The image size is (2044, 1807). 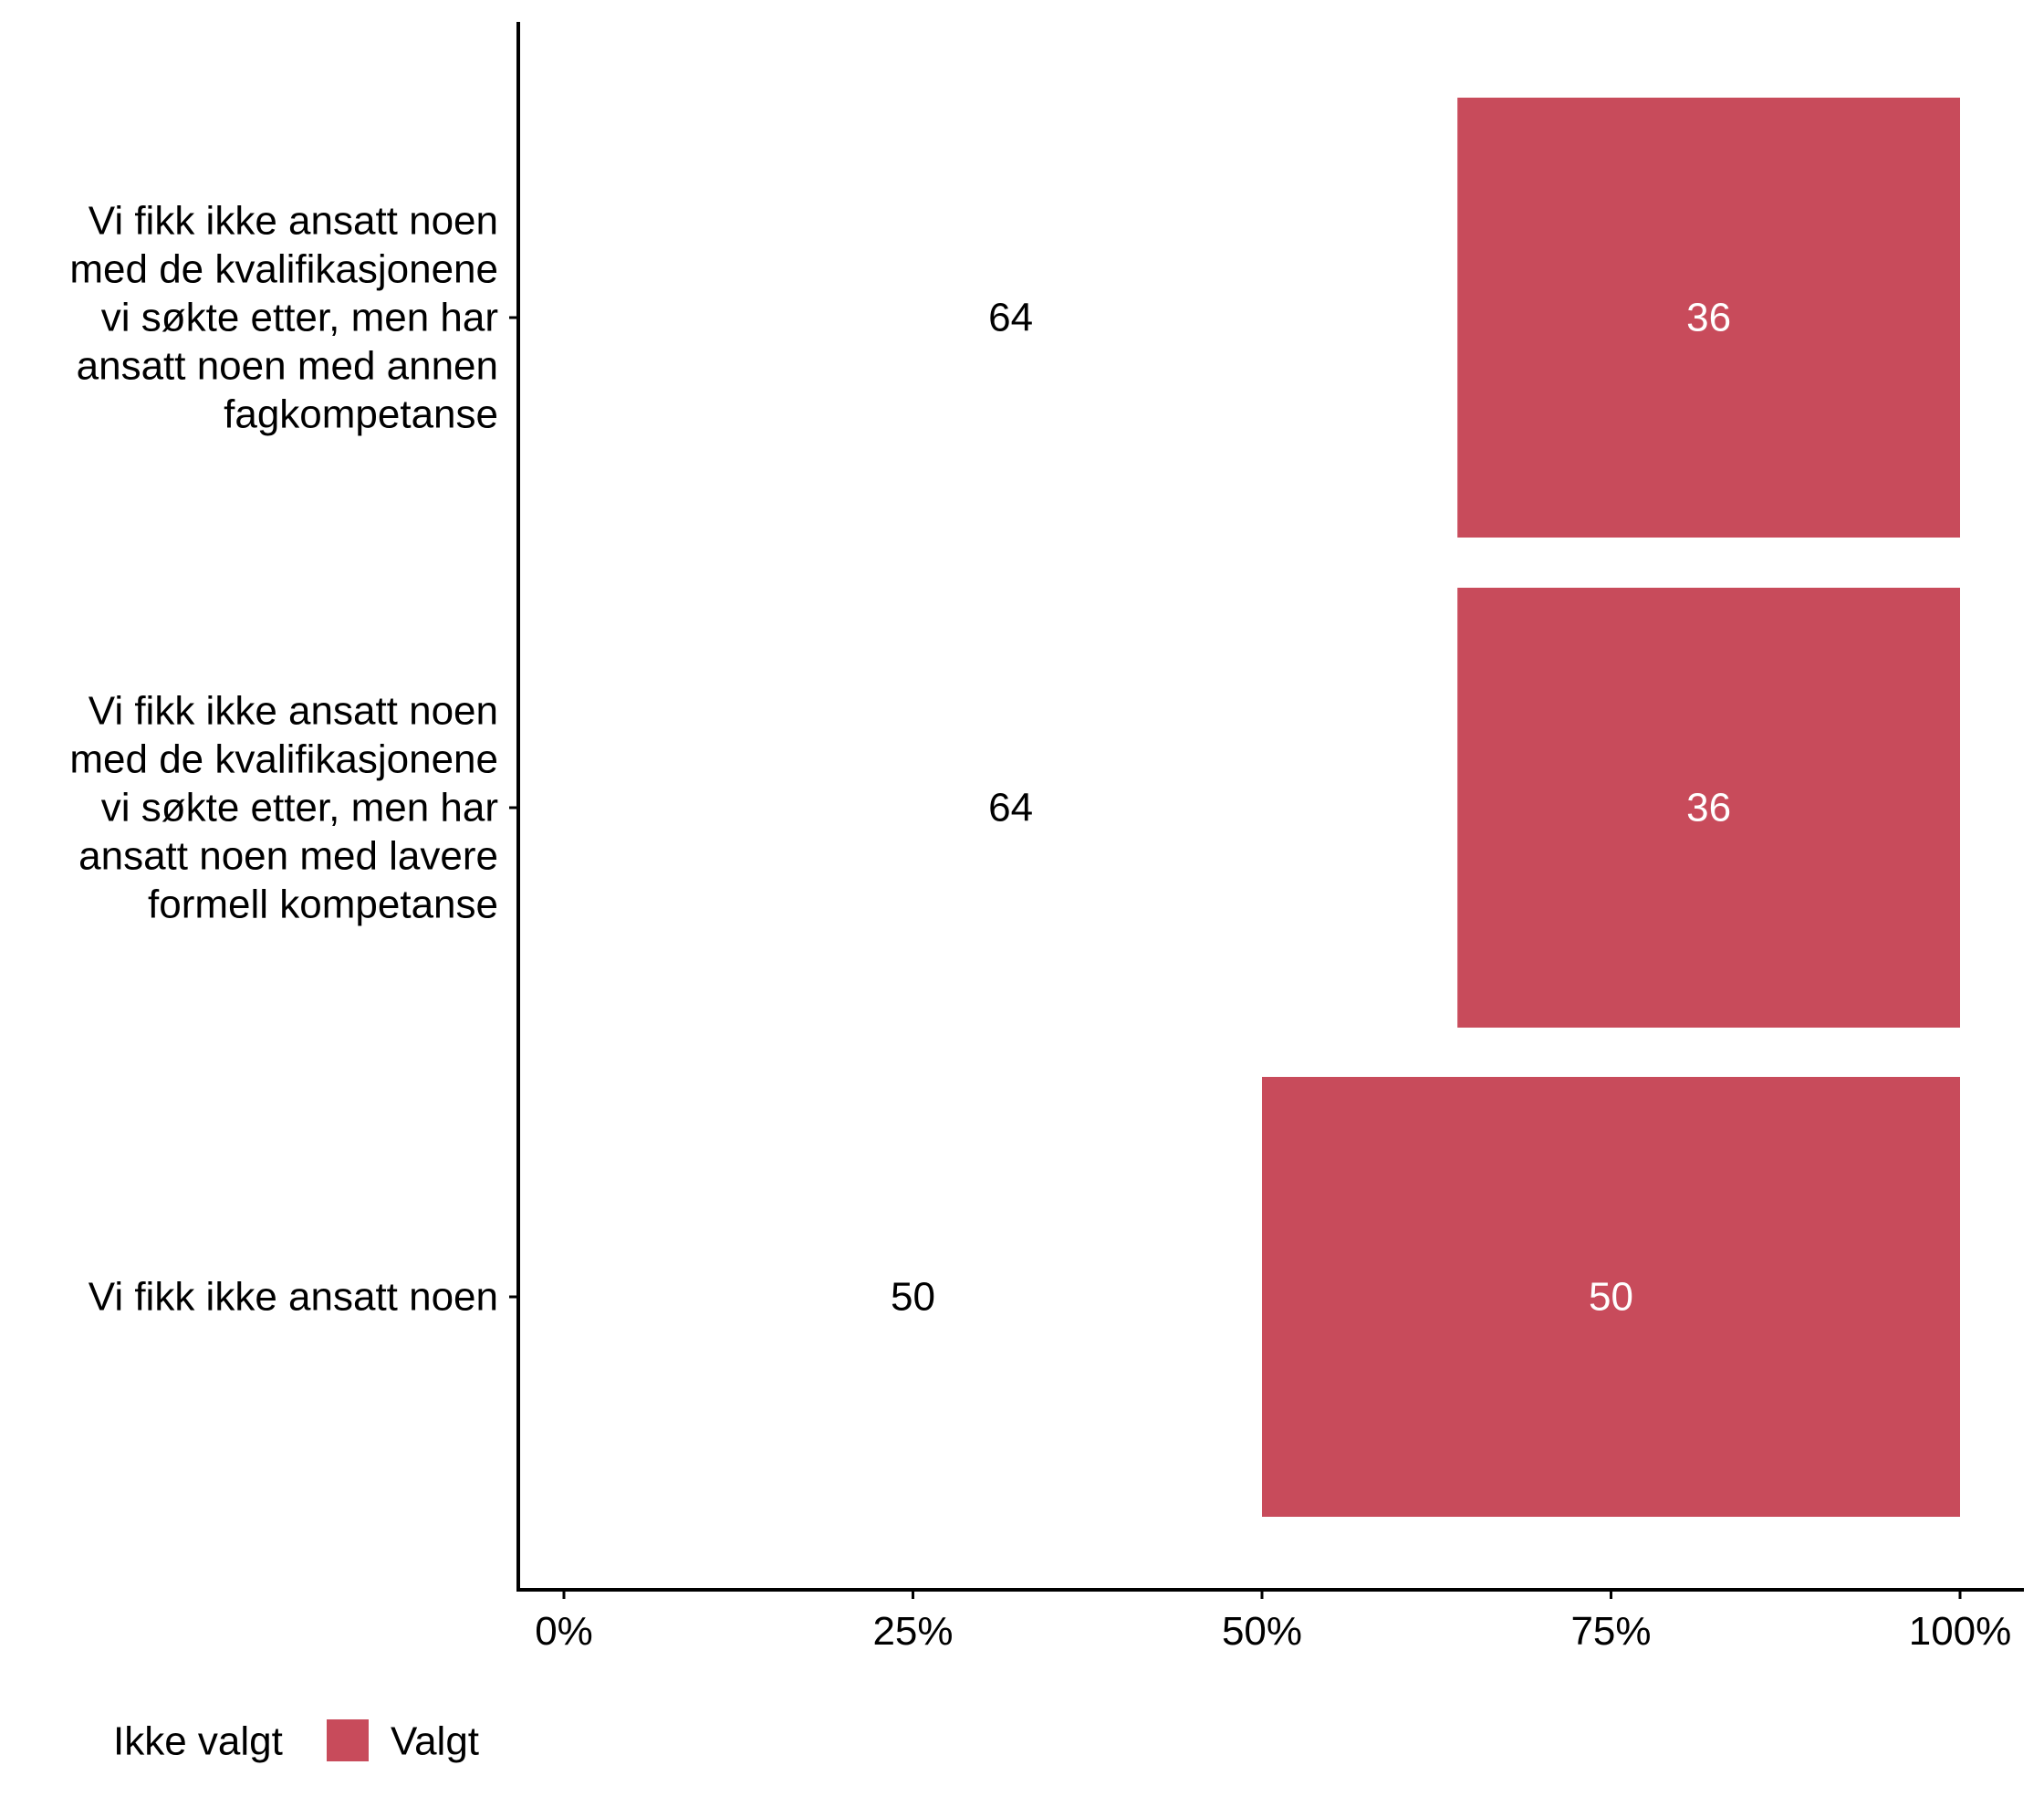 What do you see at coordinates (198, 1742) in the screenshot?
I see `legend-label-ikke-valgt: Ikke valgt` at bounding box center [198, 1742].